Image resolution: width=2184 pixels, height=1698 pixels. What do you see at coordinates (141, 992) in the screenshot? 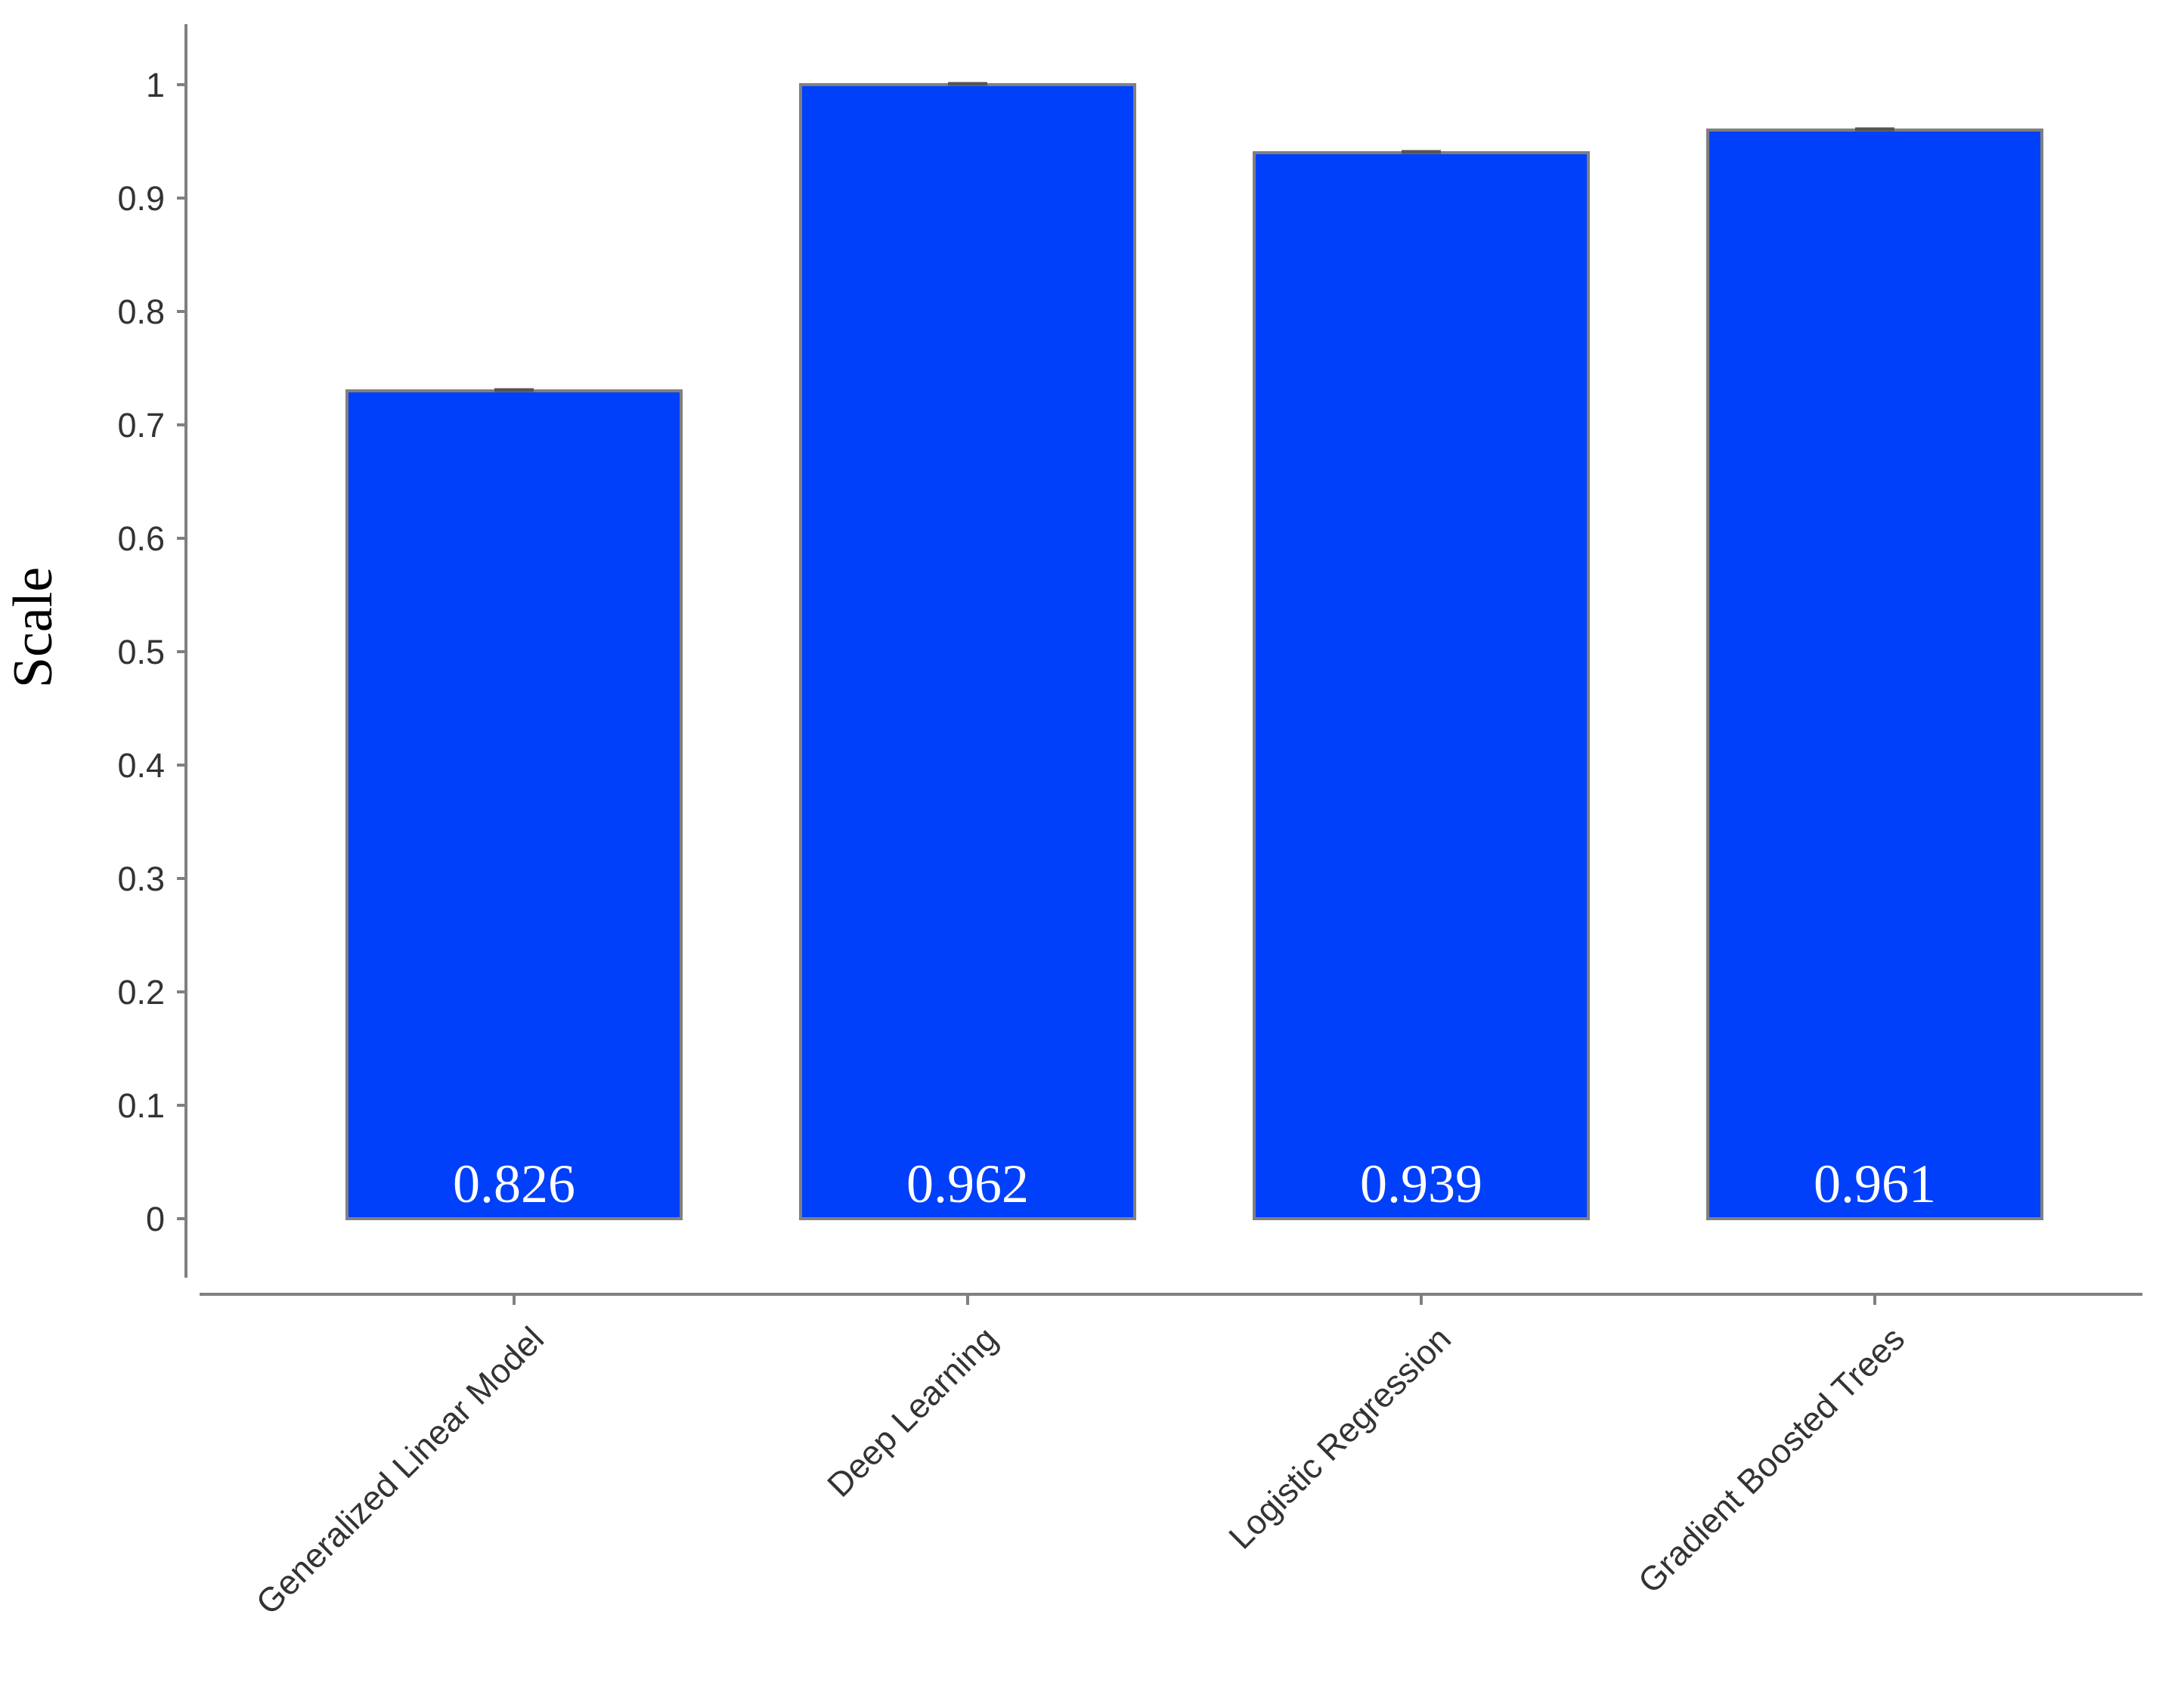
I see `y-tick-label: 0.2` at bounding box center [141, 992].